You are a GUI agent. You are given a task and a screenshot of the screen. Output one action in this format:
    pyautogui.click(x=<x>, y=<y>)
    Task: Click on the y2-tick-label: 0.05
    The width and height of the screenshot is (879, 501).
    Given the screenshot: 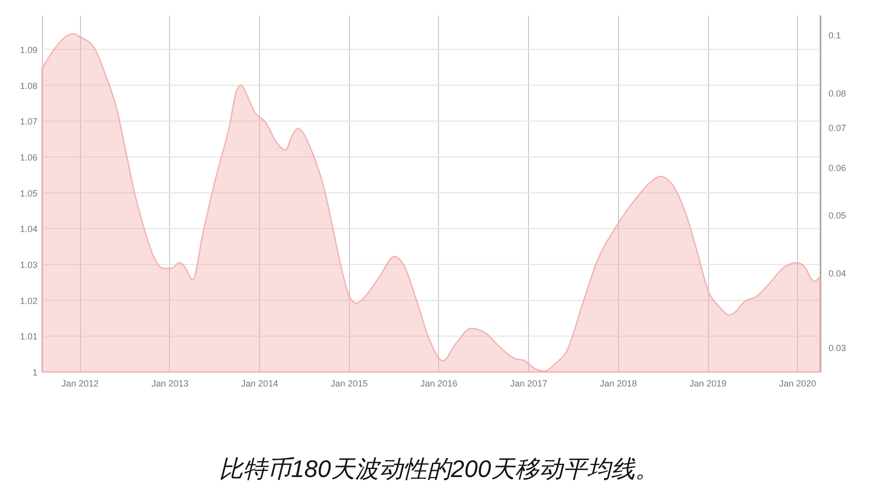 What is the action you would take?
    pyautogui.click(x=837, y=215)
    